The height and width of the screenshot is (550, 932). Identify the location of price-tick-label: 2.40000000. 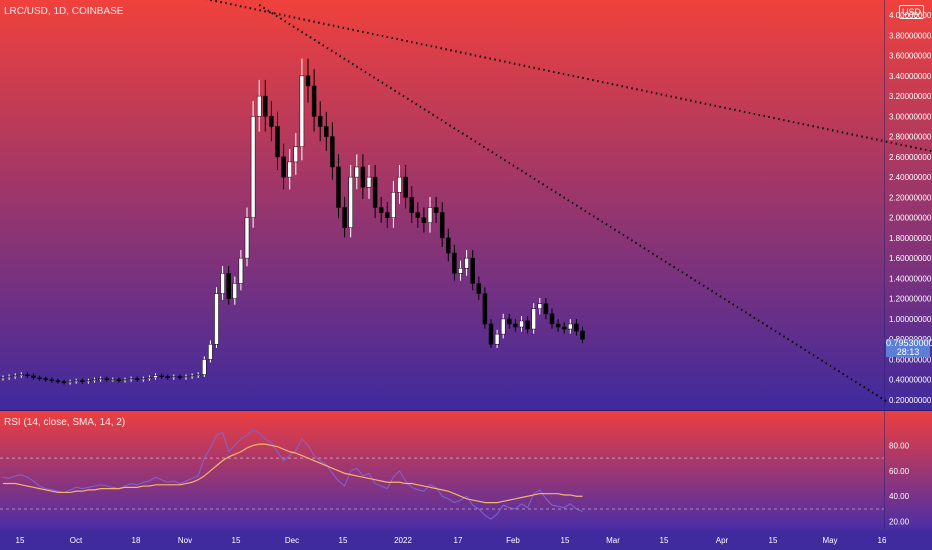
(910, 177).